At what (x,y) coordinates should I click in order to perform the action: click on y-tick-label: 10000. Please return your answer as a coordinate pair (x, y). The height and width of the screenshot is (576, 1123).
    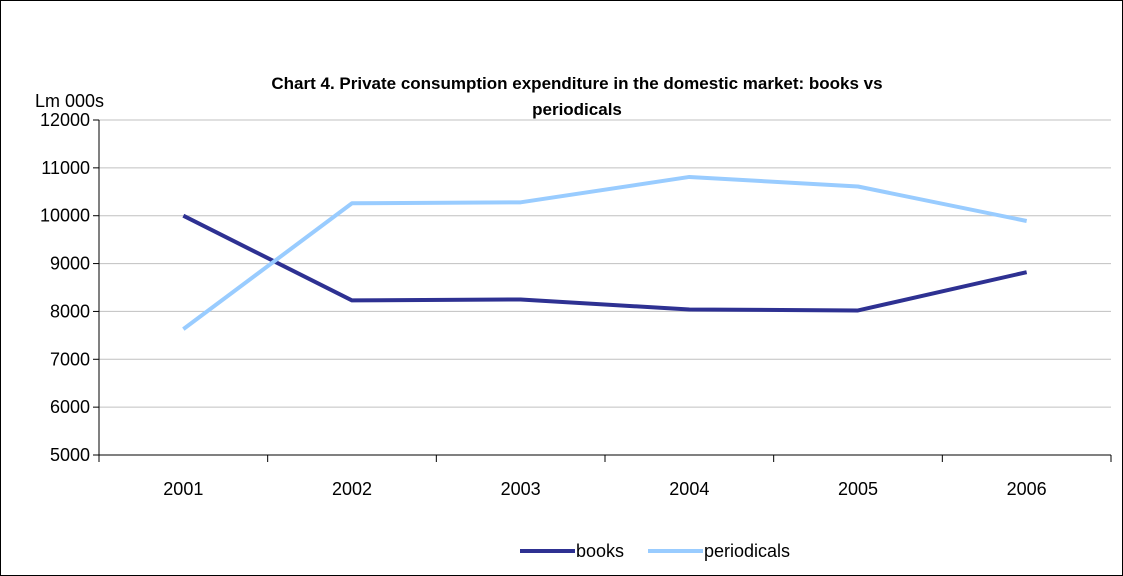
    Looking at the image, I should click on (65, 216).